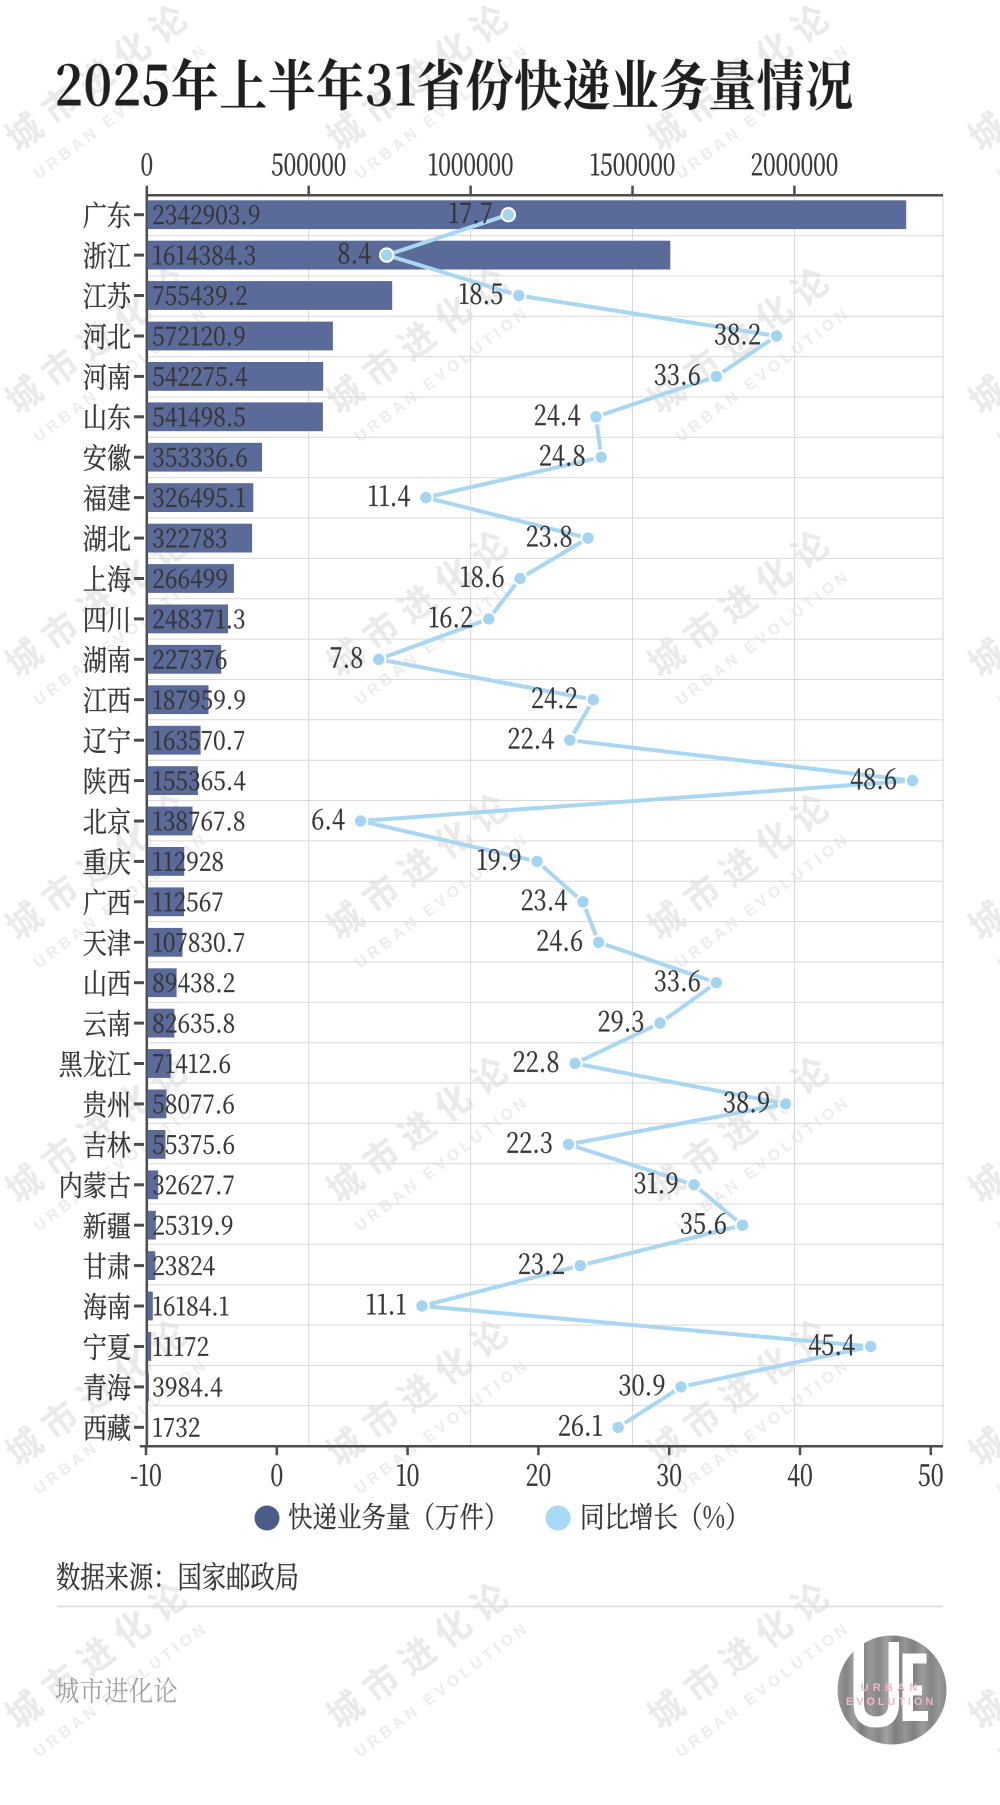 Image resolution: width=1000 pixels, height=1805 pixels. What do you see at coordinates (891, 1702) in the screenshot?
I see `svg-text: EVOLUTION` at bounding box center [891, 1702].